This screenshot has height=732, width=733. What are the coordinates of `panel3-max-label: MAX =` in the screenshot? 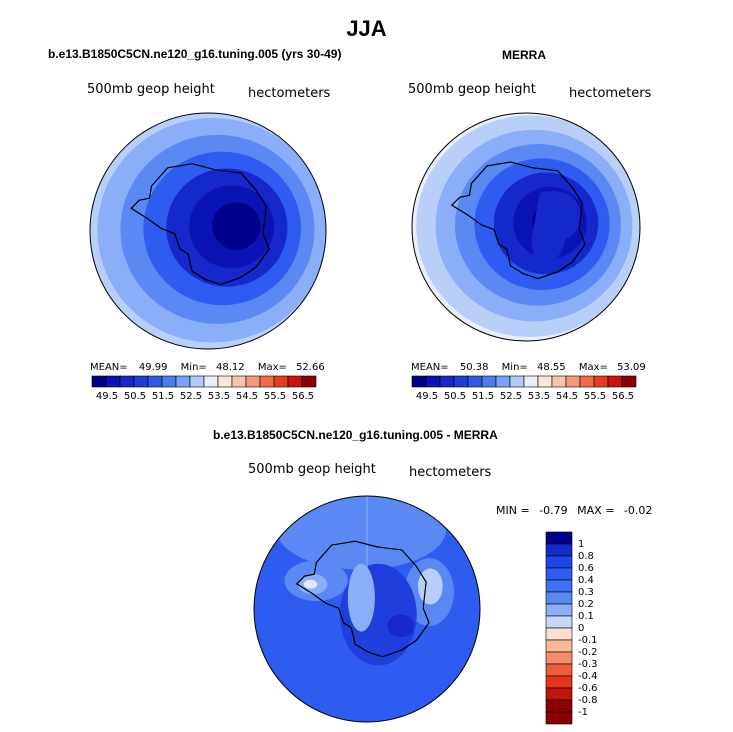 It's located at (596, 510).